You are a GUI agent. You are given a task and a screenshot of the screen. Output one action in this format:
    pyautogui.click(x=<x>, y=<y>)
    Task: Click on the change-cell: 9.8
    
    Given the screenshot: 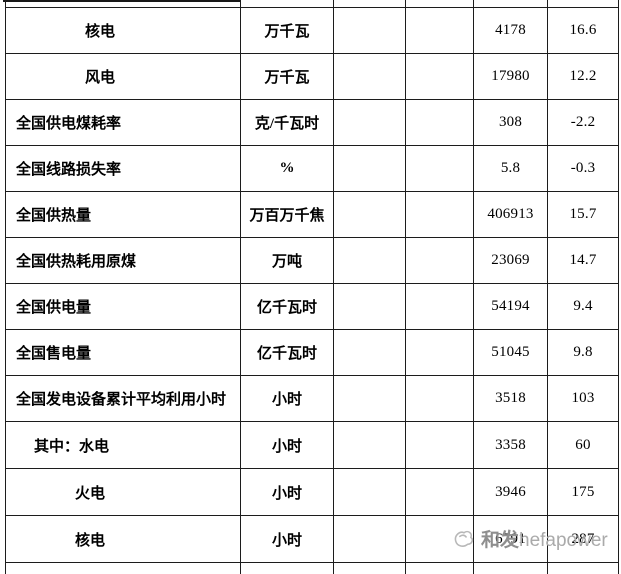 What is the action you would take?
    pyautogui.click(x=583, y=352)
    